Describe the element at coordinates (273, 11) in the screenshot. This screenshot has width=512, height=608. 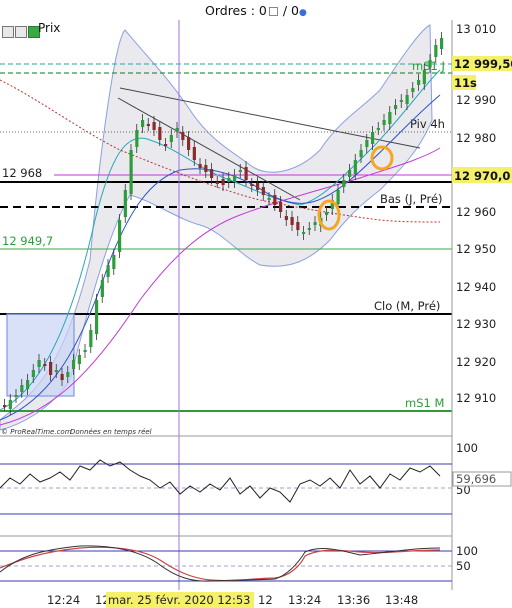
I see `orders-icon` at that location.